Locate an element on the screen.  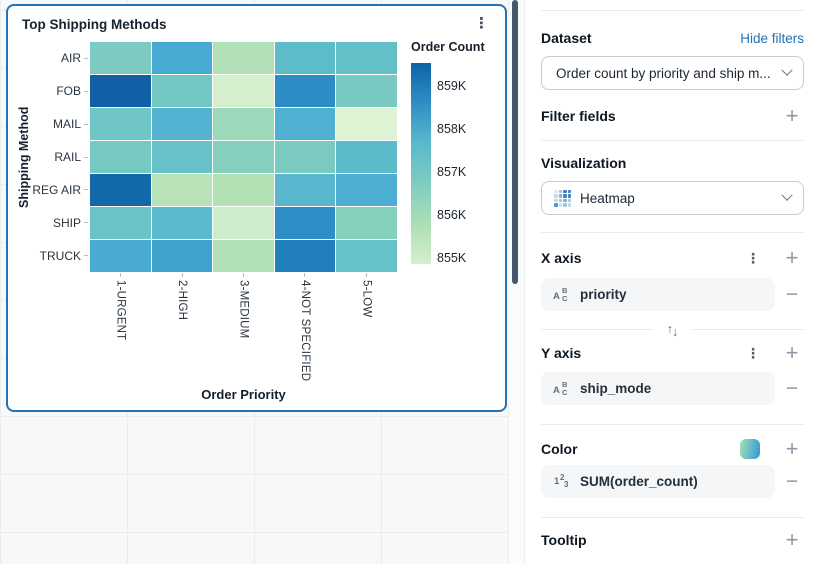
legend-title: Order Count is located at coordinates (448, 47).